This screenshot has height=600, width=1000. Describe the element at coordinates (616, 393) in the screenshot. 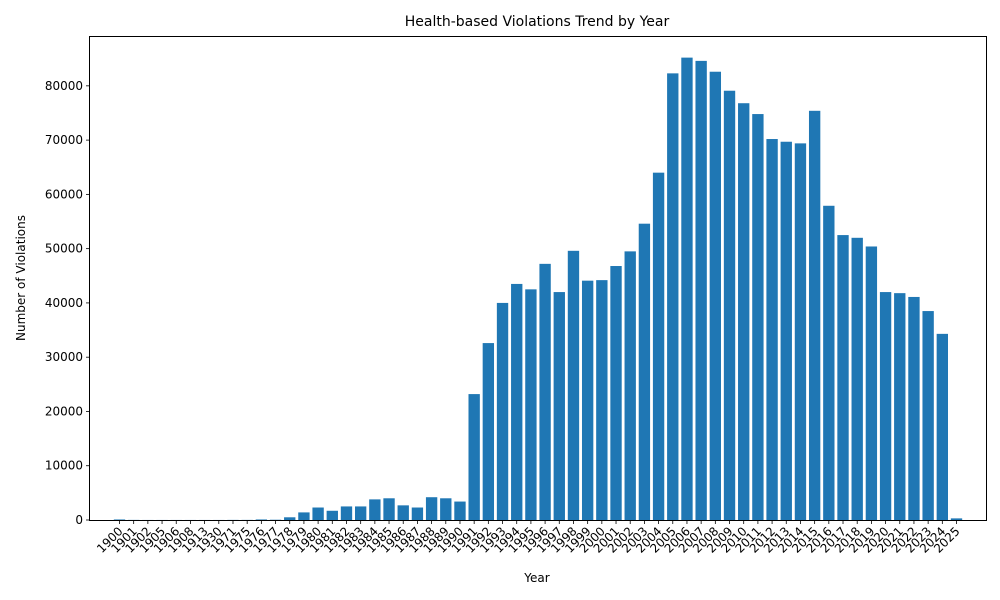

I see `bar-2001` at that location.